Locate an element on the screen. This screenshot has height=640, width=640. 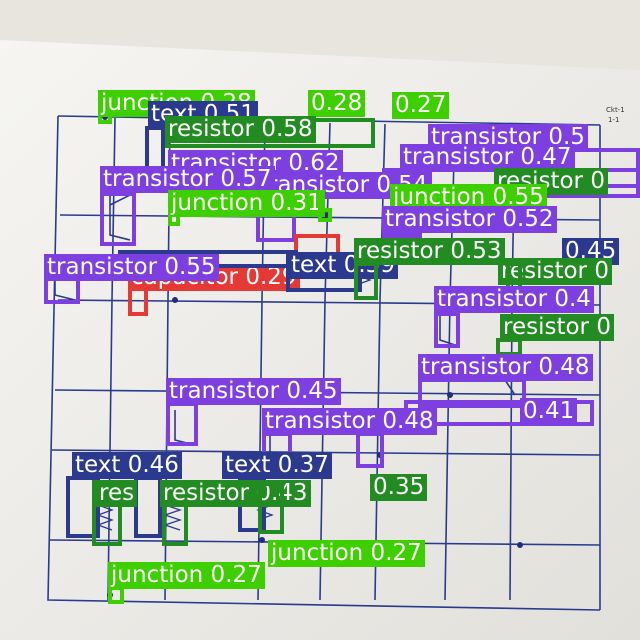
resistor-label: resistor 0.53 is located at coordinates (429, 251).